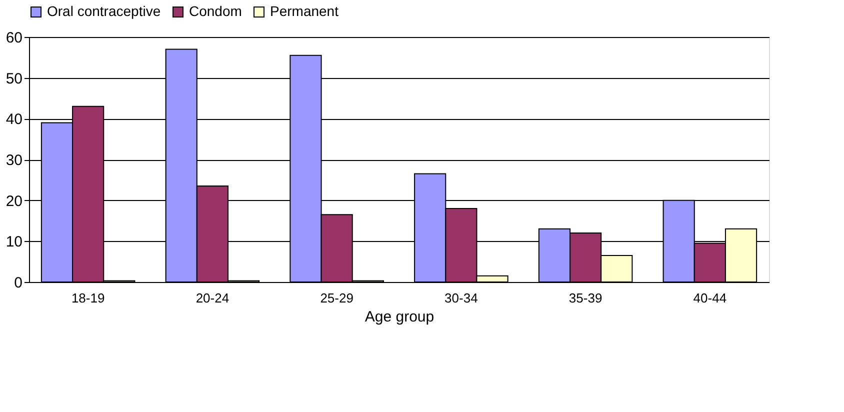  What do you see at coordinates (18, 283) in the screenshot?
I see `y-tick-label: 0` at bounding box center [18, 283].